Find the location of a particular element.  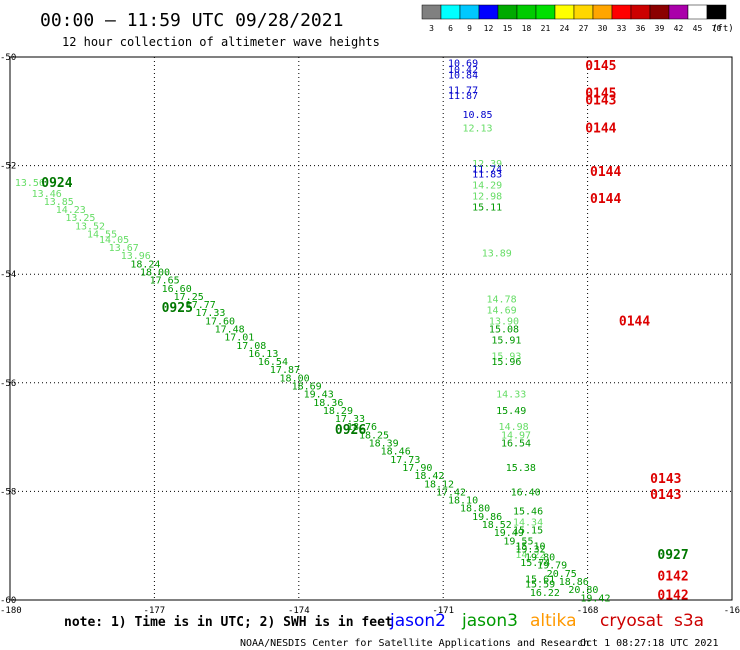

satellite-legend: jason2 jason3 altika cryosat s3a is located at coordinates (546, 621).